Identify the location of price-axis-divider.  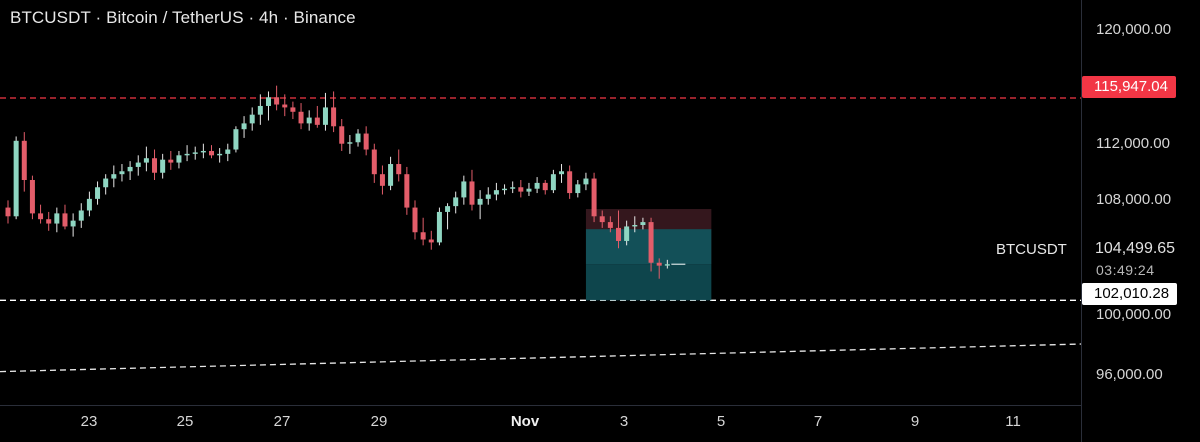
(1081, 221).